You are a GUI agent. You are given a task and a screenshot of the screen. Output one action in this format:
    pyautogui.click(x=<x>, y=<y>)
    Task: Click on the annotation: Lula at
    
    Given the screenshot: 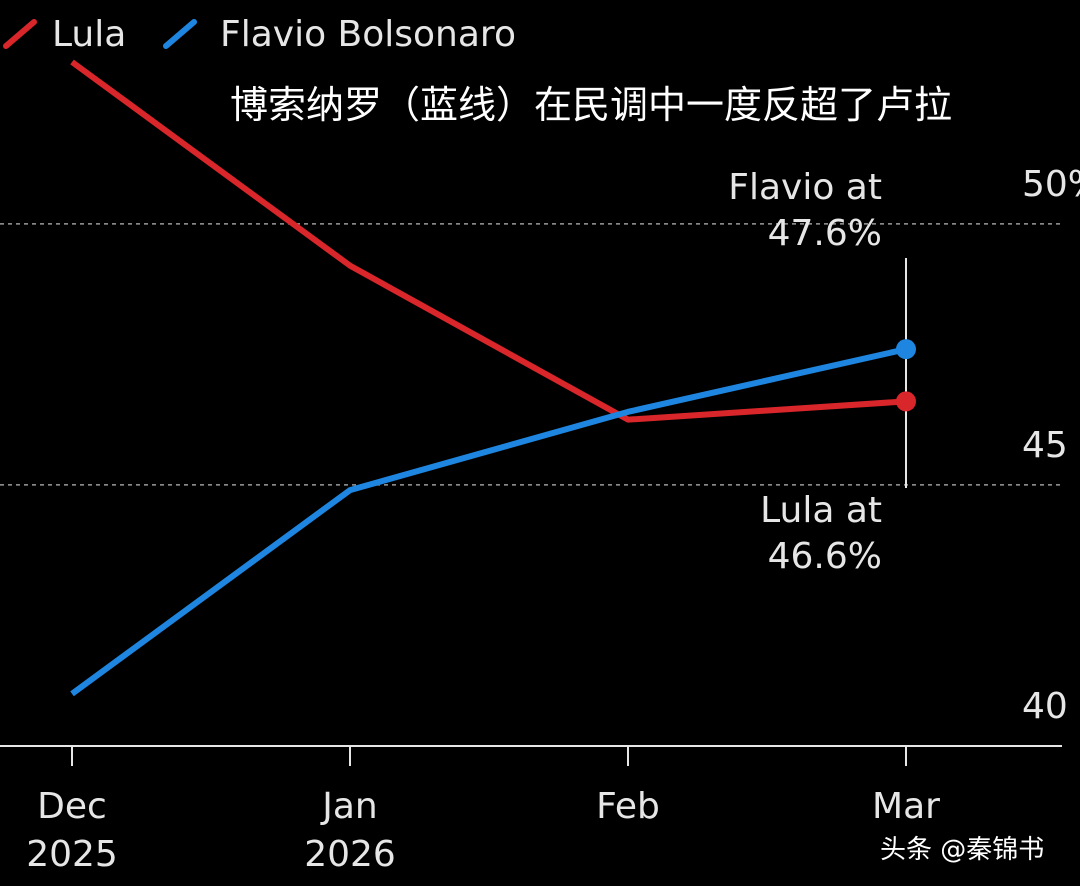 What is the action you would take?
    pyautogui.click(x=821, y=510)
    